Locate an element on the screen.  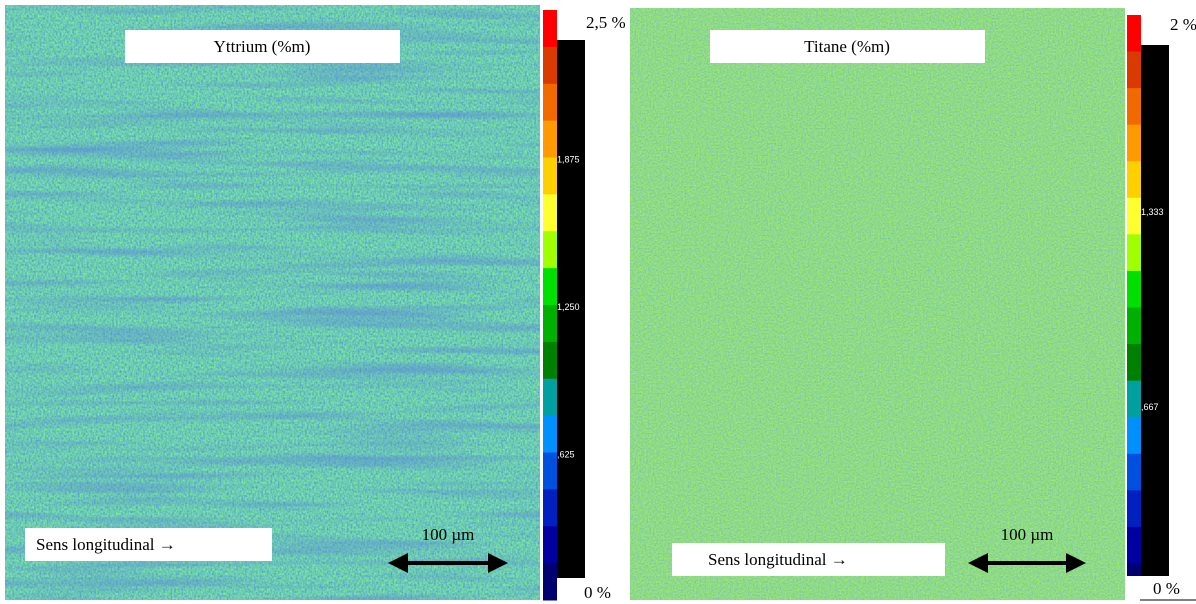
map-title: Titane (%m) is located at coordinates (847, 46).